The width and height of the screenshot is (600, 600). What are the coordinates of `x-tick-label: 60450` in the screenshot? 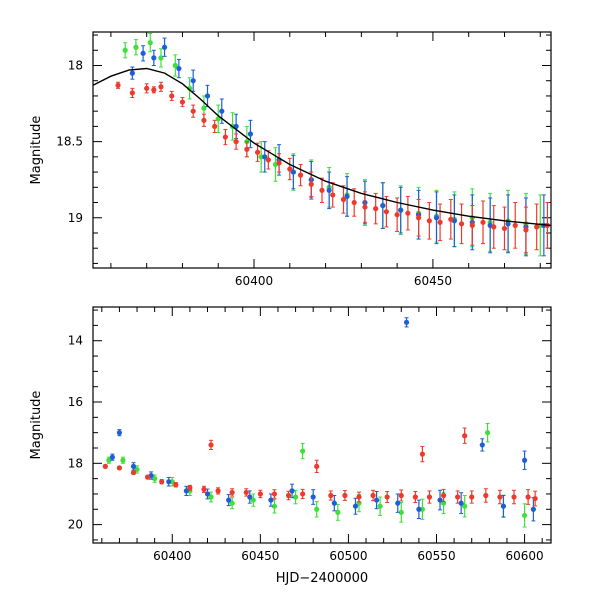 It's located at (260, 556).